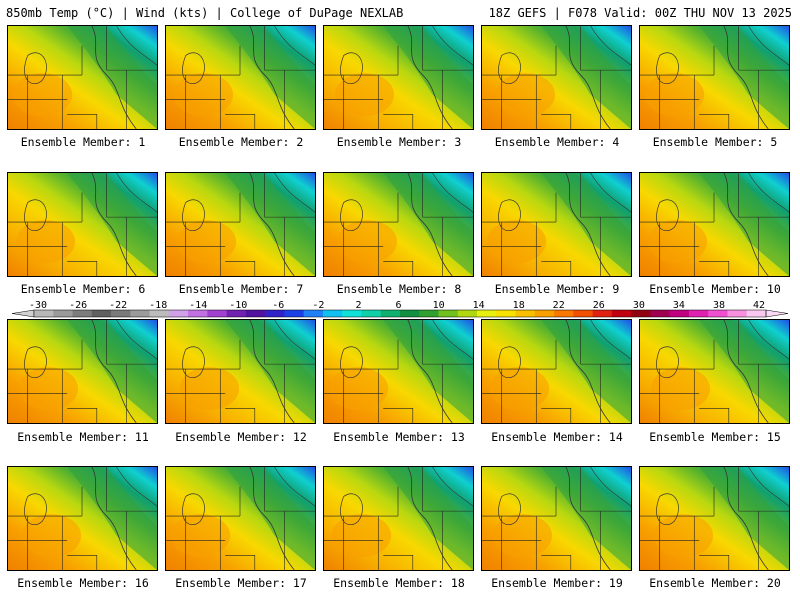 The width and height of the screenshot is (800, 600). What do you see at coordinates (399, 142) in the screenshot?
I see `ensemble-member-label: Ensemble Member: 3` at bounding box center [399, 142].